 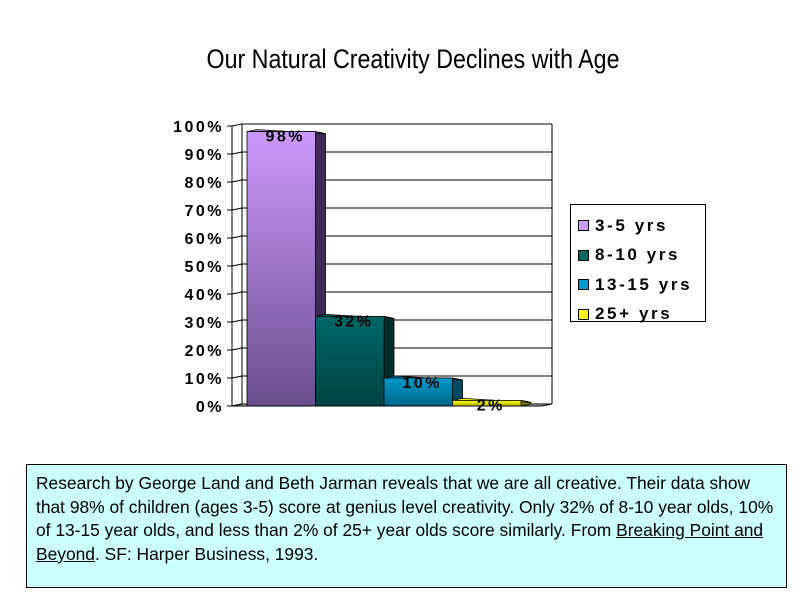 What do you see at coordinates (210, 407) in the screenshot?
I see `y-tick-label: 0%` at bounding box center [210, 407].